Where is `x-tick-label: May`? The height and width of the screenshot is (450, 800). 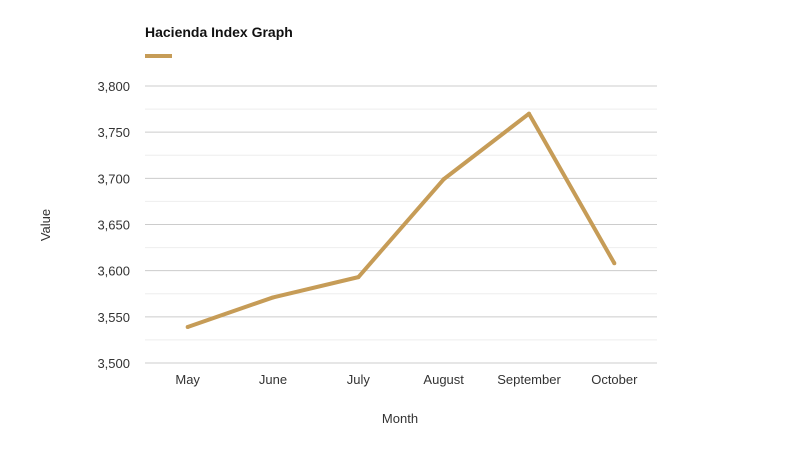 x-tick-label: May is located at coordinates (187, 379).